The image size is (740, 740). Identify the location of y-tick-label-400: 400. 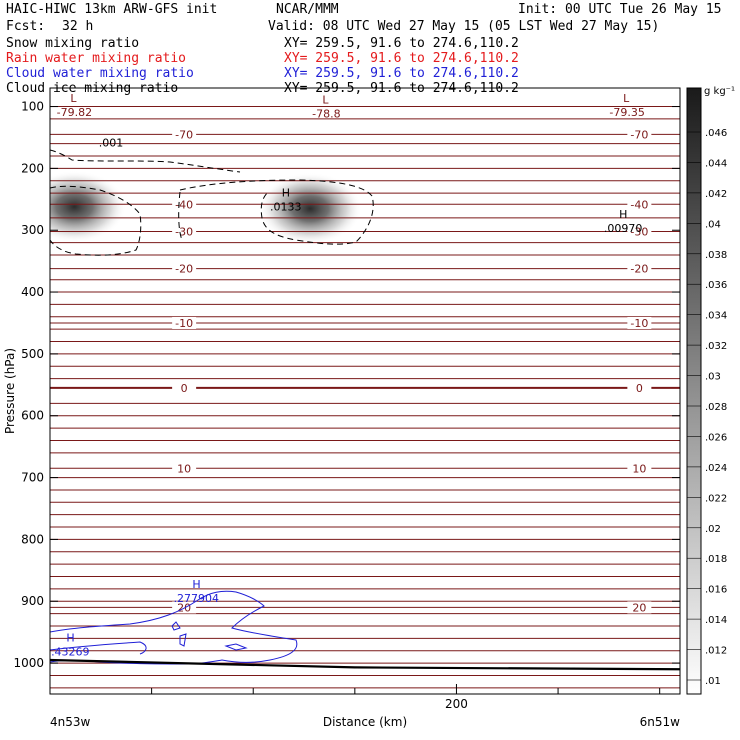
(32, 292).